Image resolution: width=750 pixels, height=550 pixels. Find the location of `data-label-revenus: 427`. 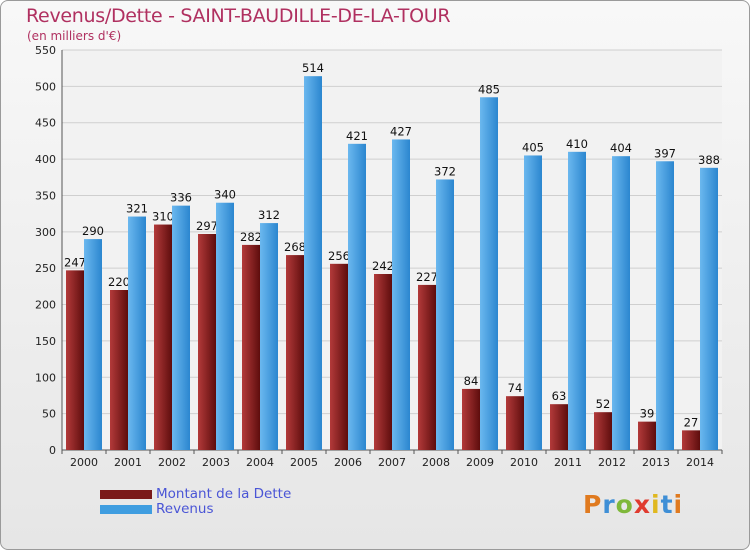

data-label-revenus: 427 is located at coordinates (401, 131).